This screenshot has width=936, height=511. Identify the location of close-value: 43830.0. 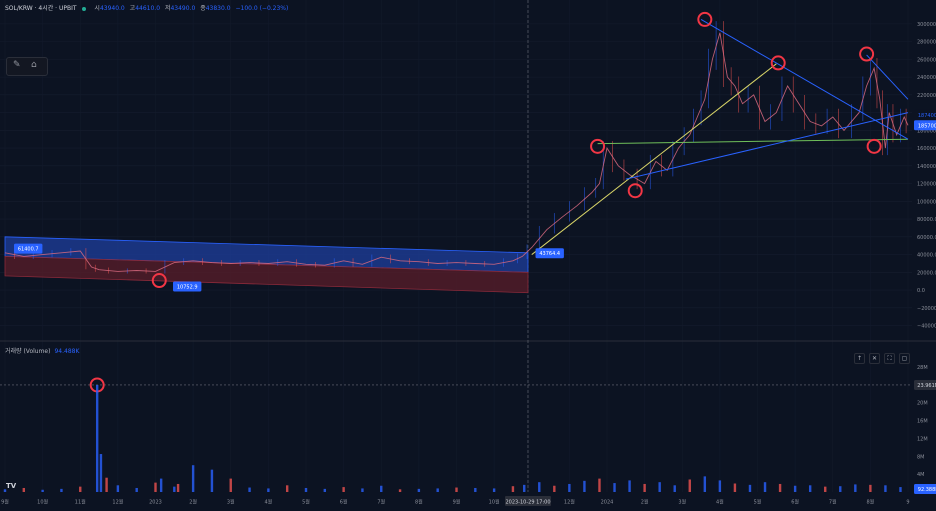
(218, 8).